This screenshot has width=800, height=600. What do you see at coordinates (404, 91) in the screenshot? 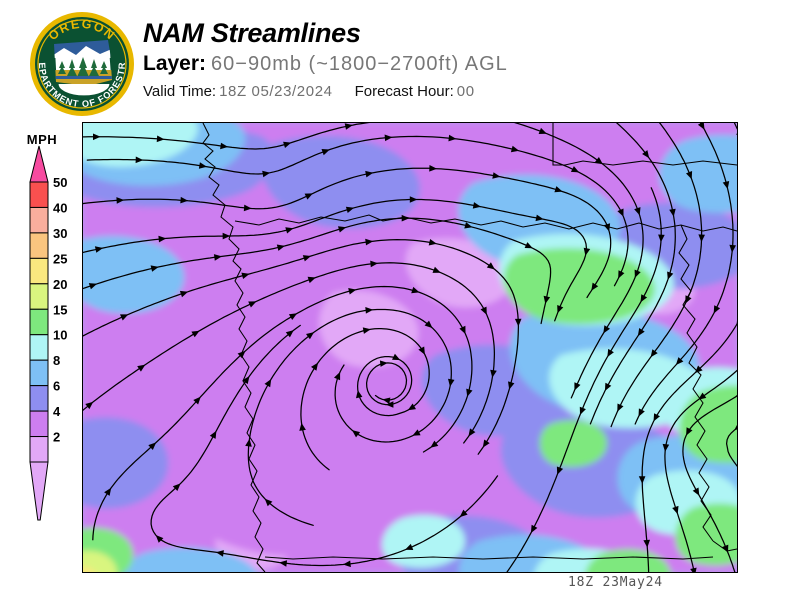
I see `forecast-hour-label: Forecast Hour:` at bounding box center [404, 91].